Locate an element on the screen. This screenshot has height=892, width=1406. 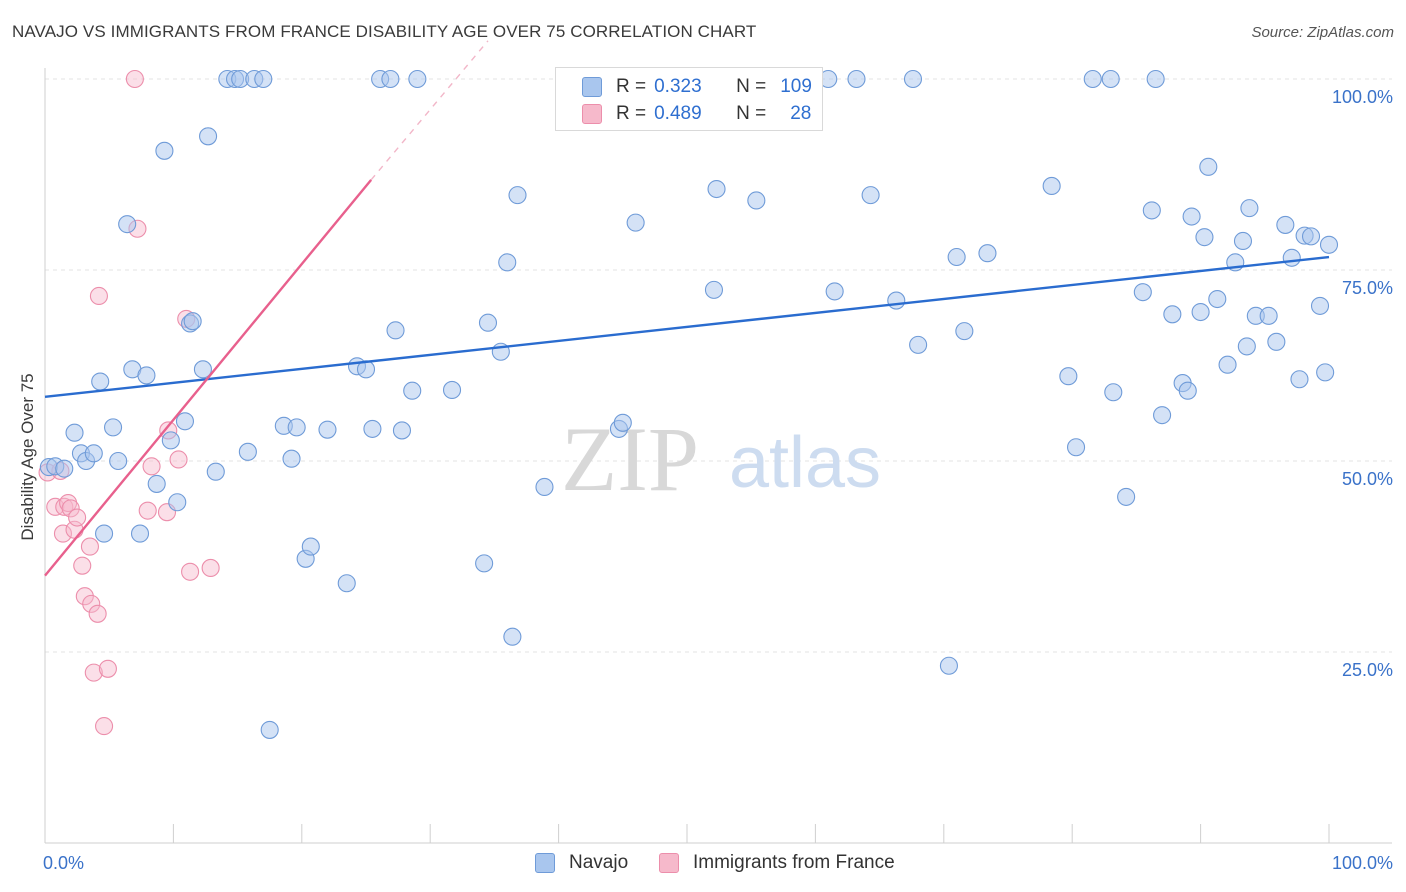
navajo-swatch is located at coordinates (592, 87).